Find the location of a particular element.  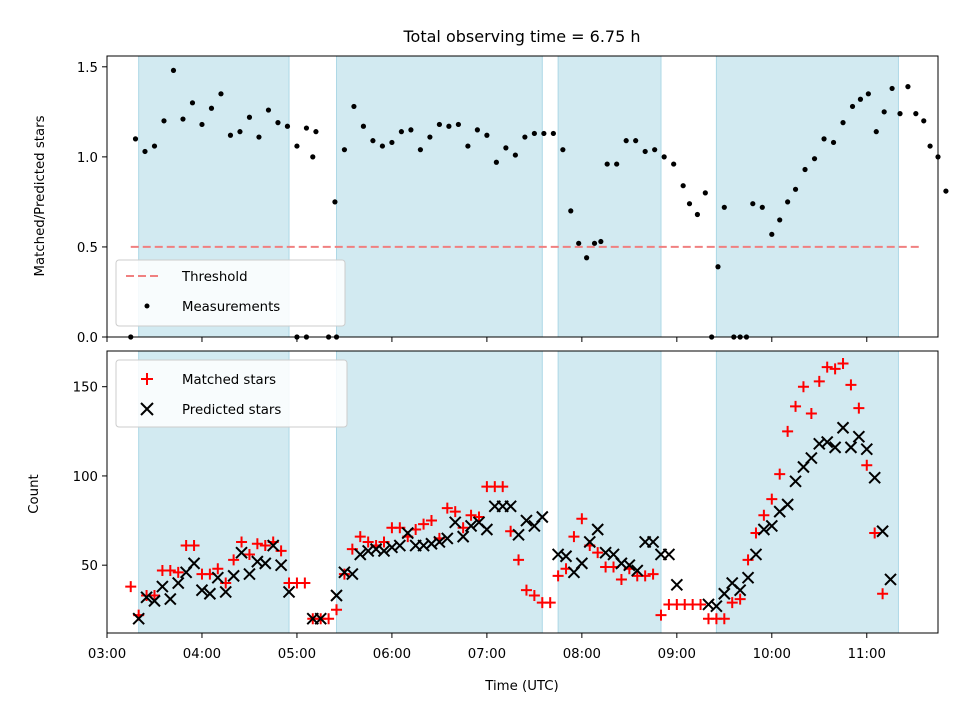

chart-title: Total observing time = 6.75 h is located at coordinates (521, 36).